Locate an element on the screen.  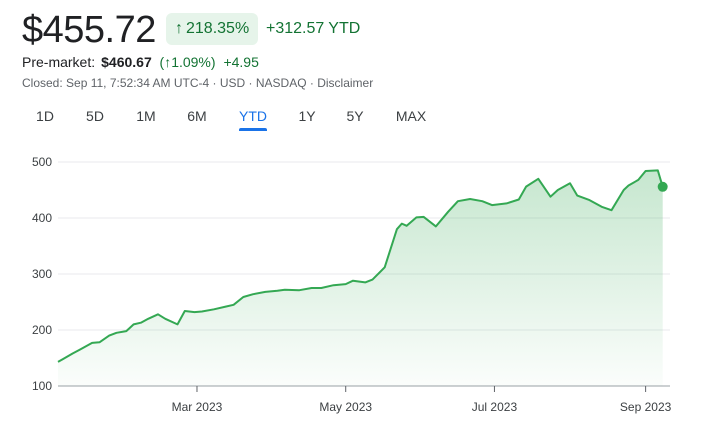
ytd-percent-change-badge: ↑ 218.35% is located at coordinates (212, 29).